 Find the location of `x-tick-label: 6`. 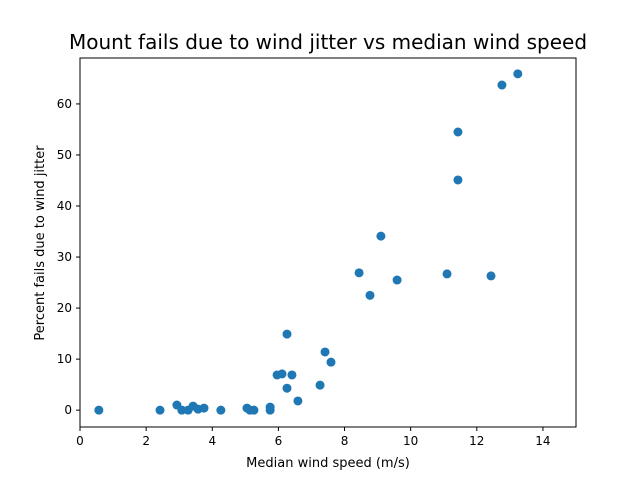

x-tick-label: 6 is located at coordinates (279, 441).